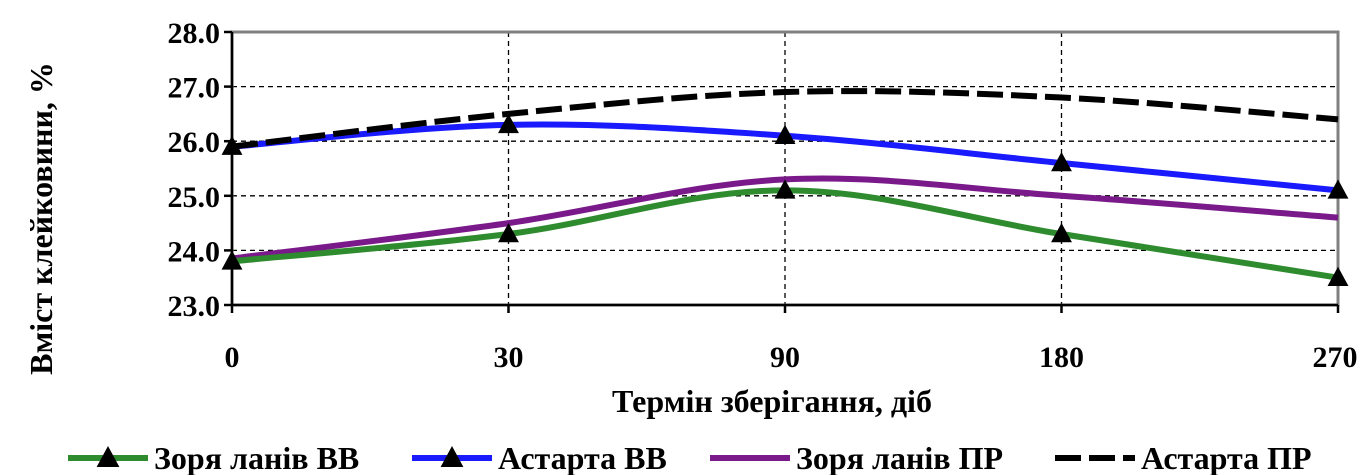 The width and height of the screenshot is (1371, 475). What do you see at coordinates (1226, 457) in the screenshot?
I see `legend-label: Астарта ПР` at bounding box center [1226, 457].